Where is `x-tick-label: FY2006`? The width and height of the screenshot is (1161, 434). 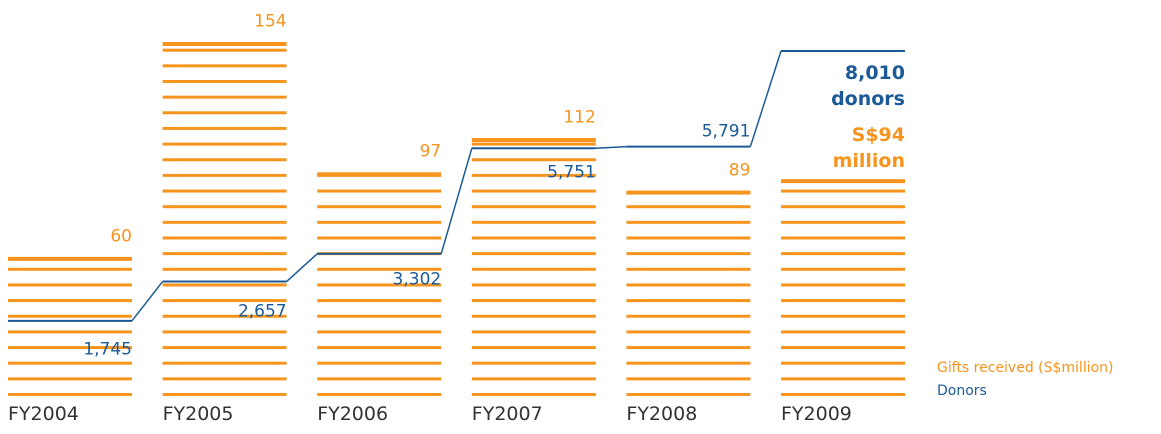
x-tick-label: FY2006 is located at coordinates (353, 414).